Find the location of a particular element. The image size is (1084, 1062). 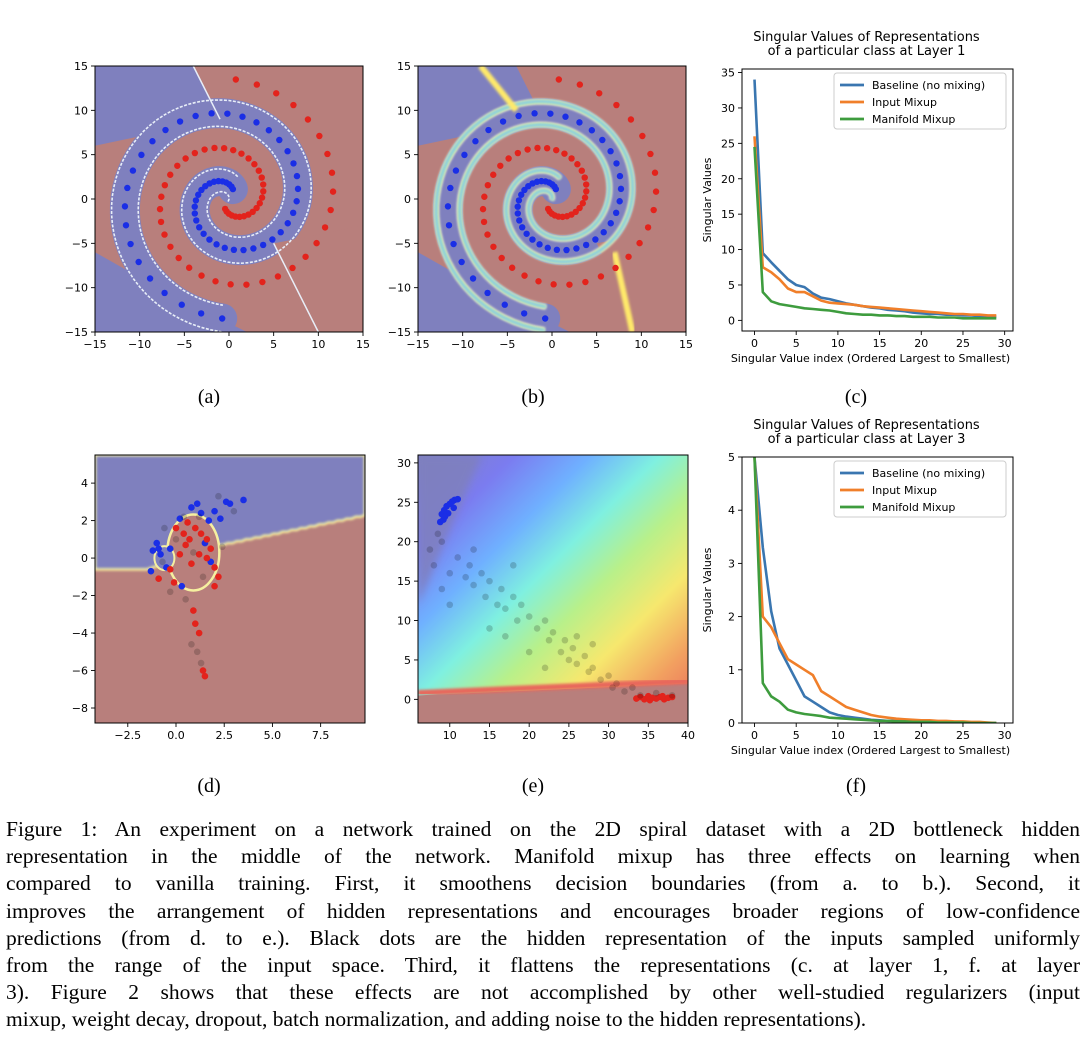

y-axis-label: Singular Values is located at coordinates (707, 589).